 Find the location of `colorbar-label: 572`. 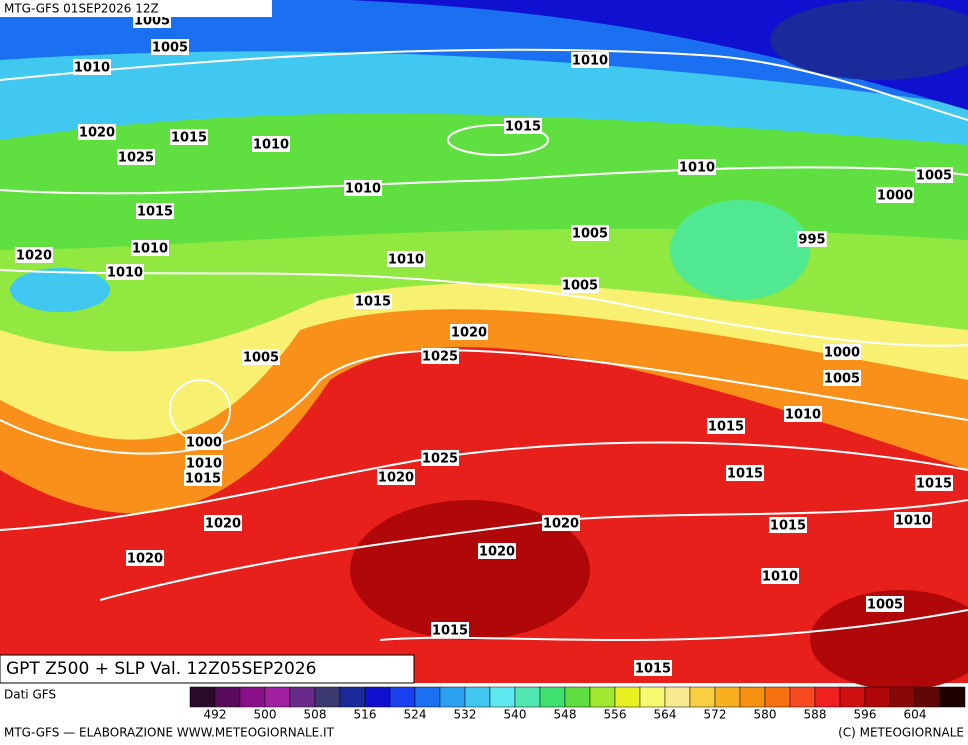

colorbar-label: 572 is located at coordinates (715, 715).